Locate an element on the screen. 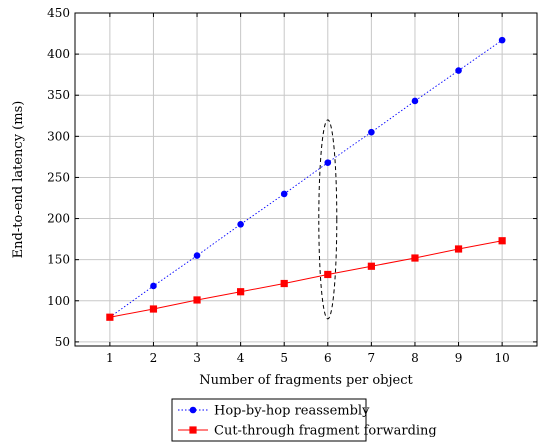 Image resolution: width=539 pixels, height=443 pixels. legend-entry-1: Cut-through fragment forwarding is located at coordinates (307, 431).